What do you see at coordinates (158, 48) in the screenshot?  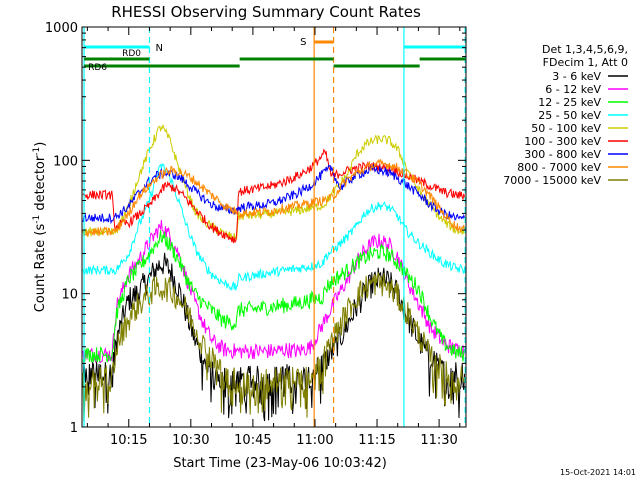 I see `night-bar-label: N` at bounding box center [158, 48].